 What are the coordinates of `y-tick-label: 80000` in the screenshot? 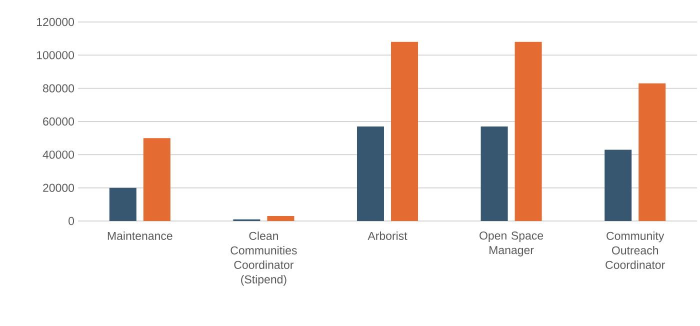 It's located at (58, 88).